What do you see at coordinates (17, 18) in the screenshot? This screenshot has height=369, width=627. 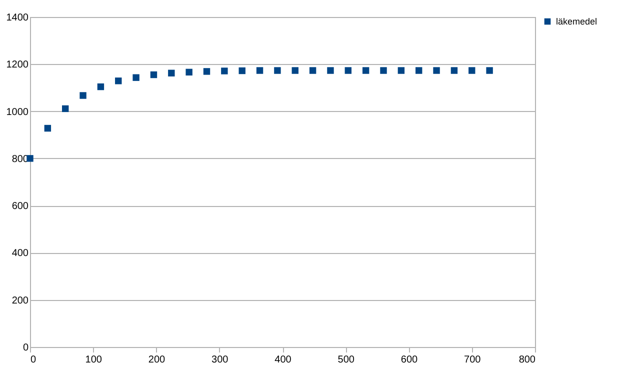 I see `y-tick-label: 1400` at bounding box center [17, 18].